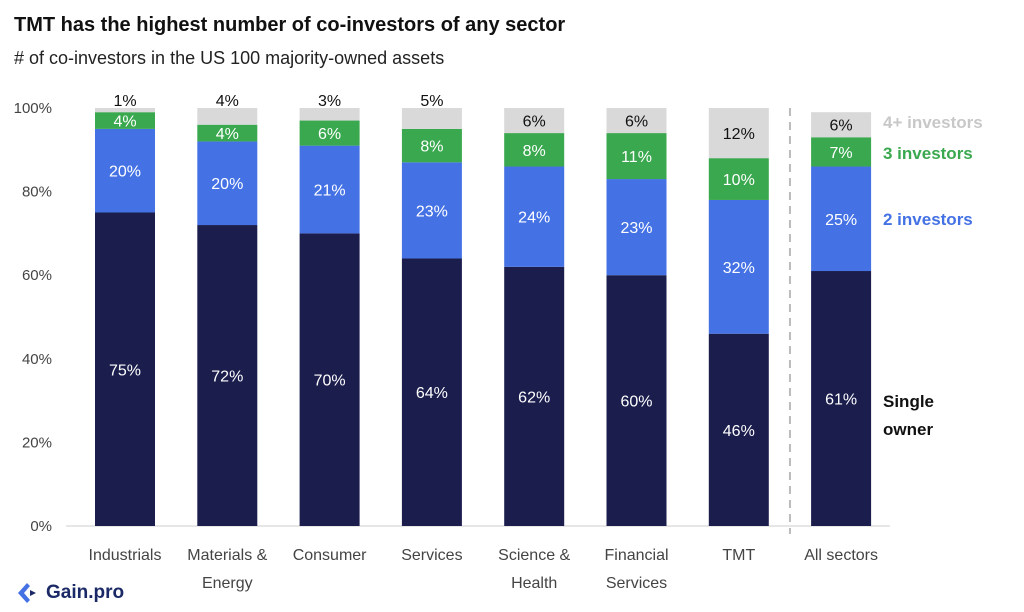 This screenshot has height=612, width=1024. Describe the element at coordinates (37, 192) in the screenshot. I see `y-tick-label: 80%` at that location.